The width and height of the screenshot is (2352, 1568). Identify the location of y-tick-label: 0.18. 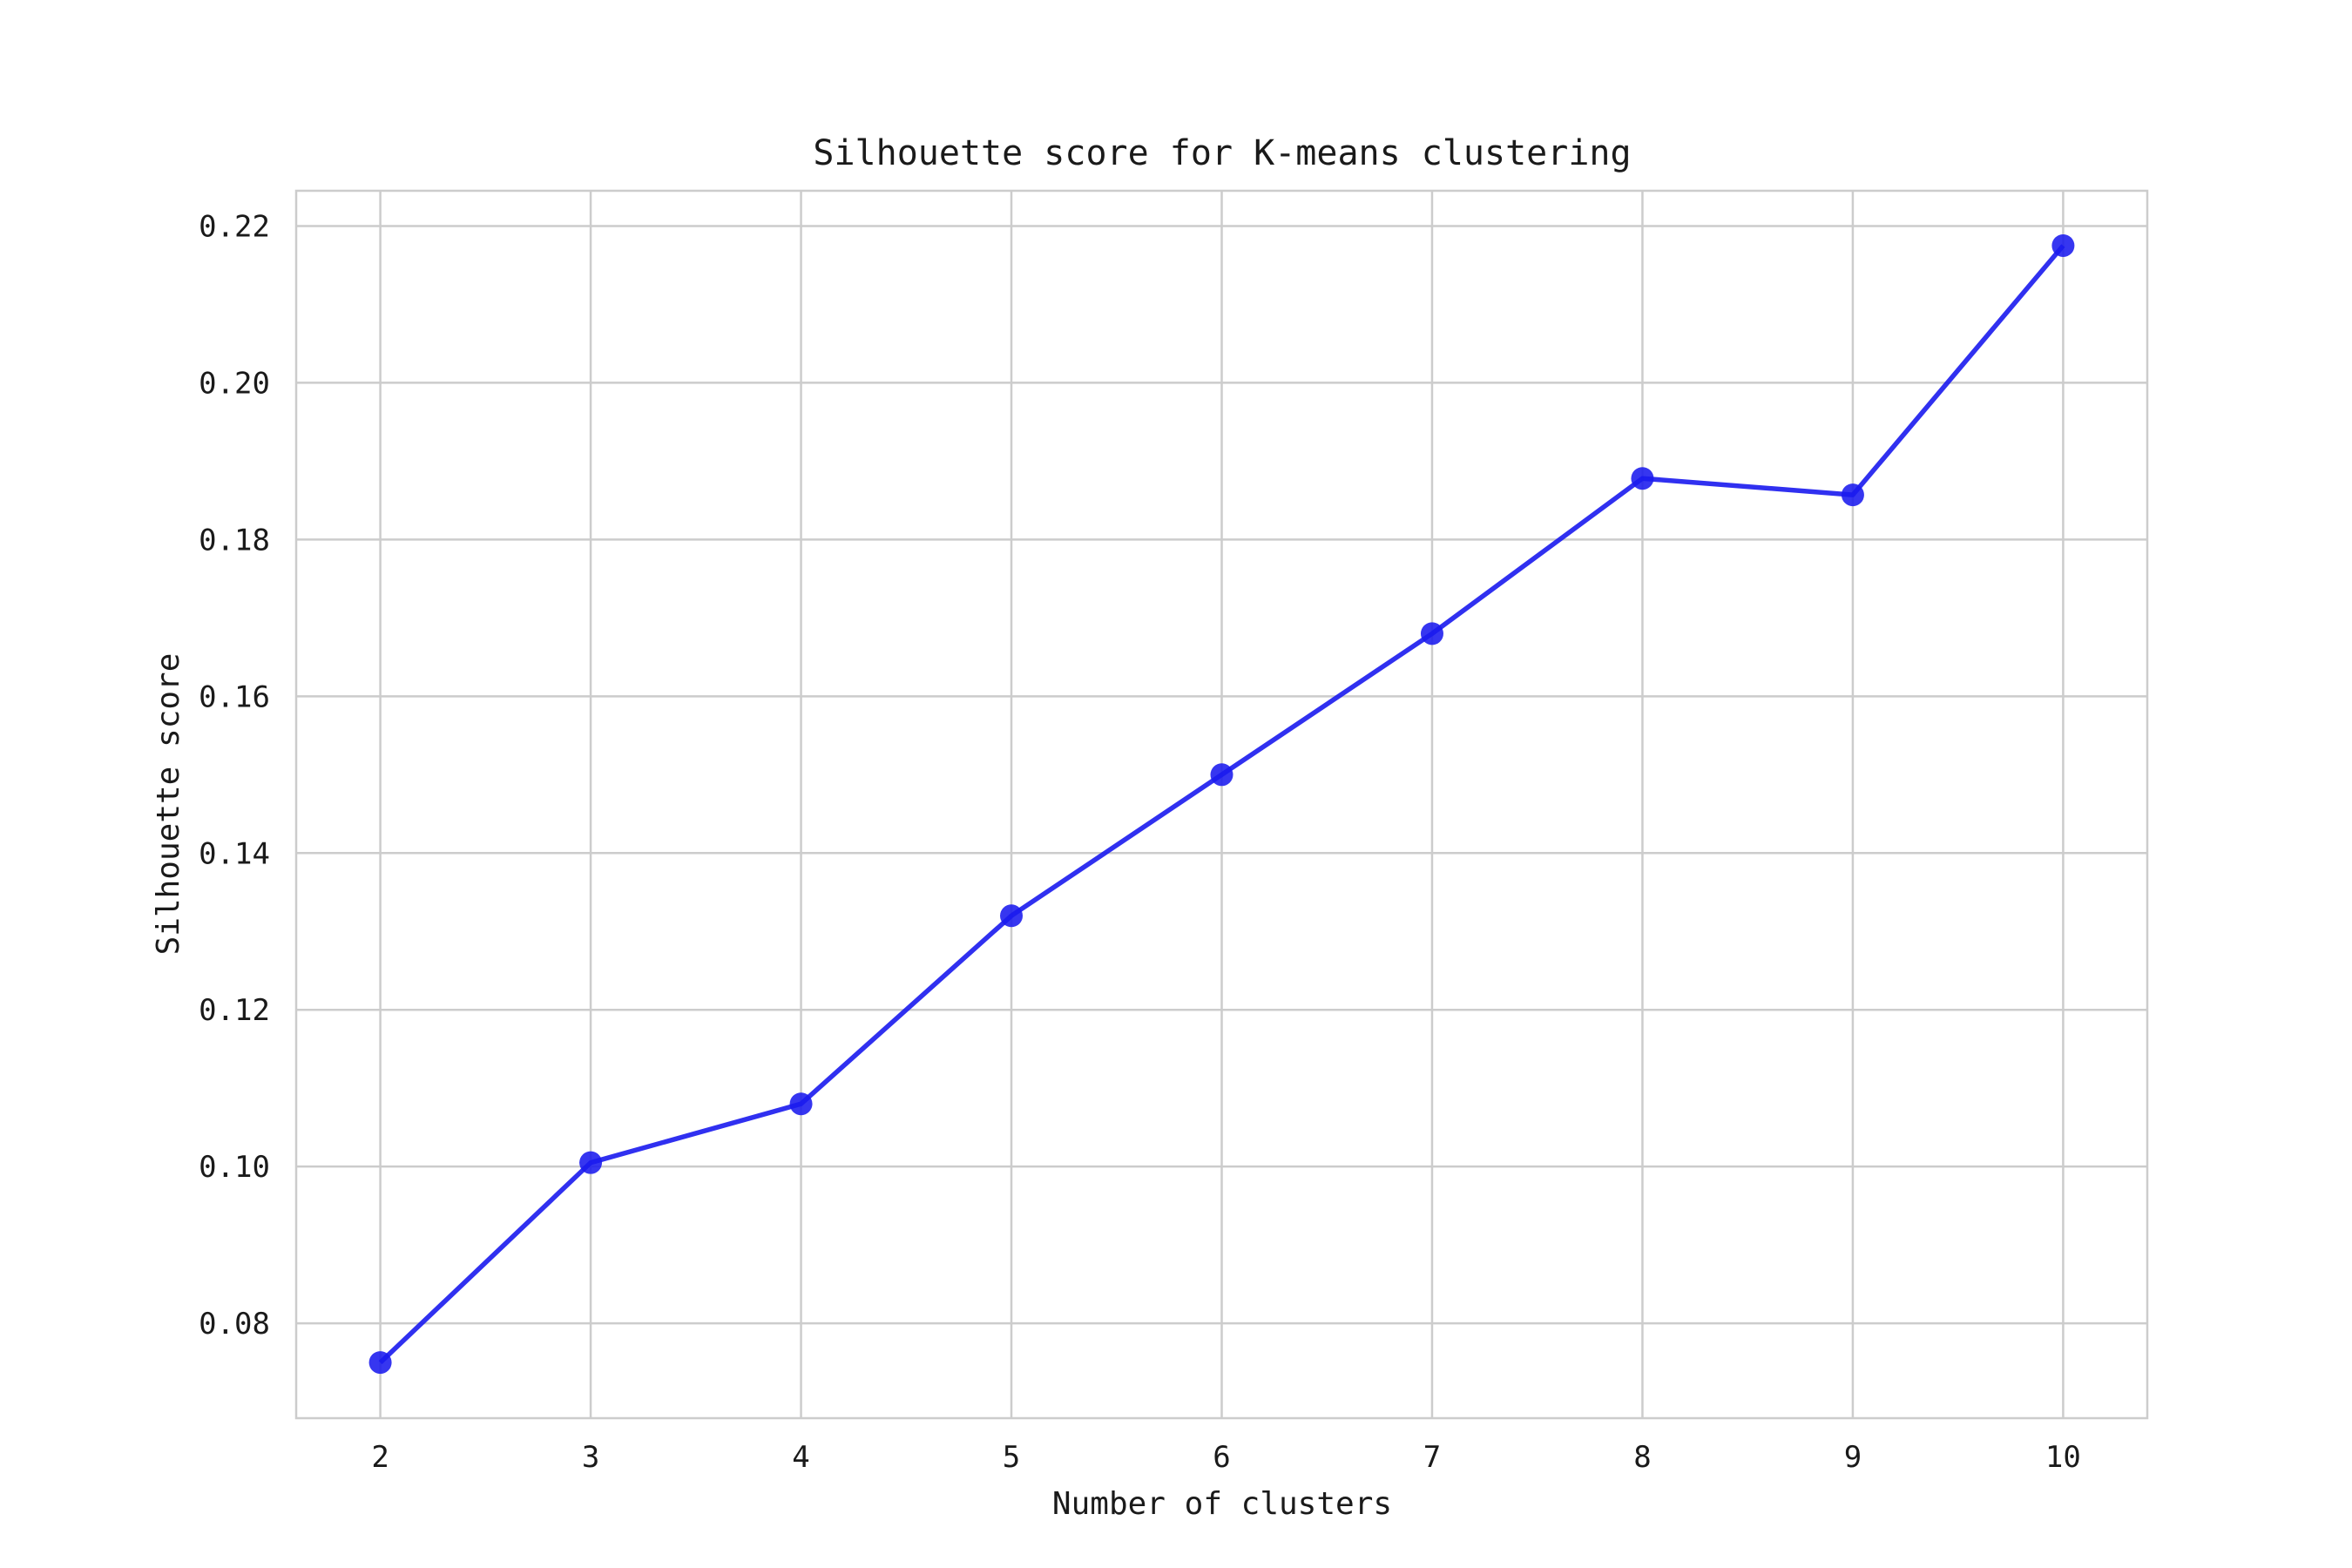
(235, 540).